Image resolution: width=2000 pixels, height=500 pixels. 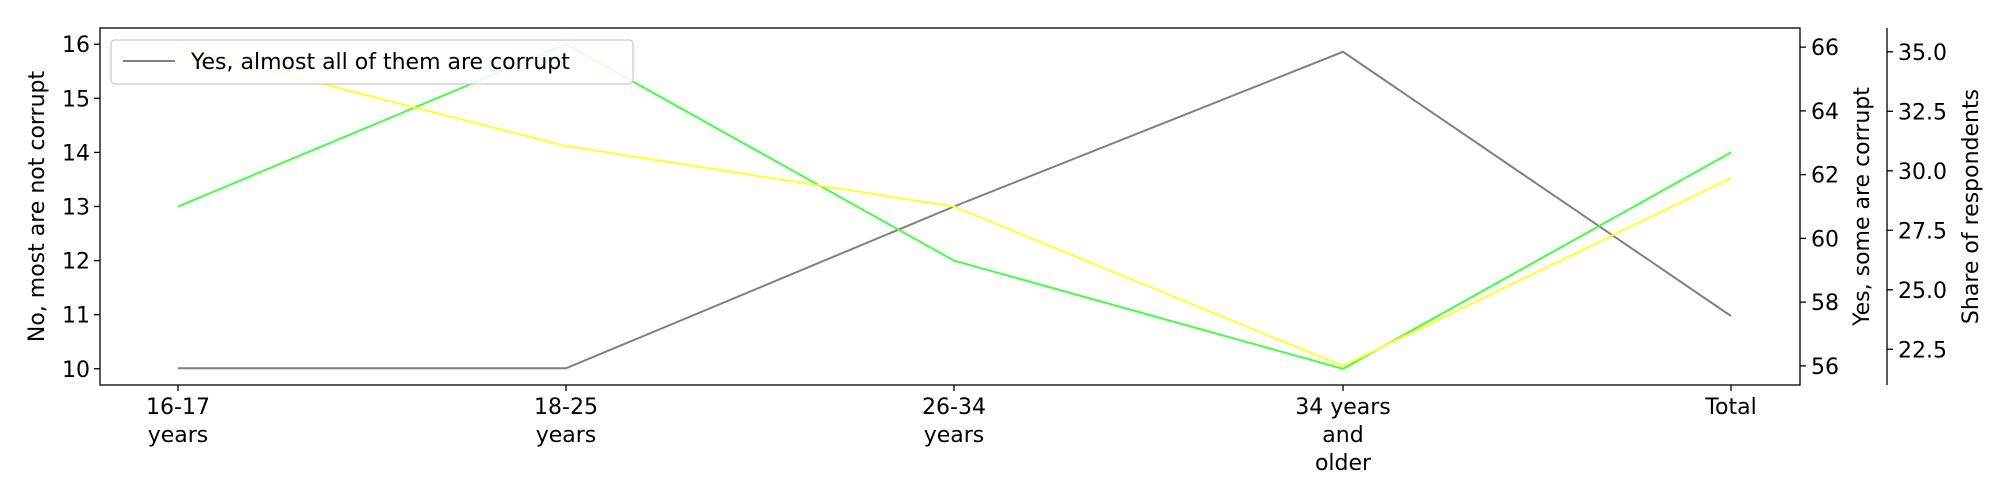 What do you see at coordinates (380, 62) in the screenshot?
I see `legend-label: Yes, almost all of them are corrupt` at bounding box center [380, 62].